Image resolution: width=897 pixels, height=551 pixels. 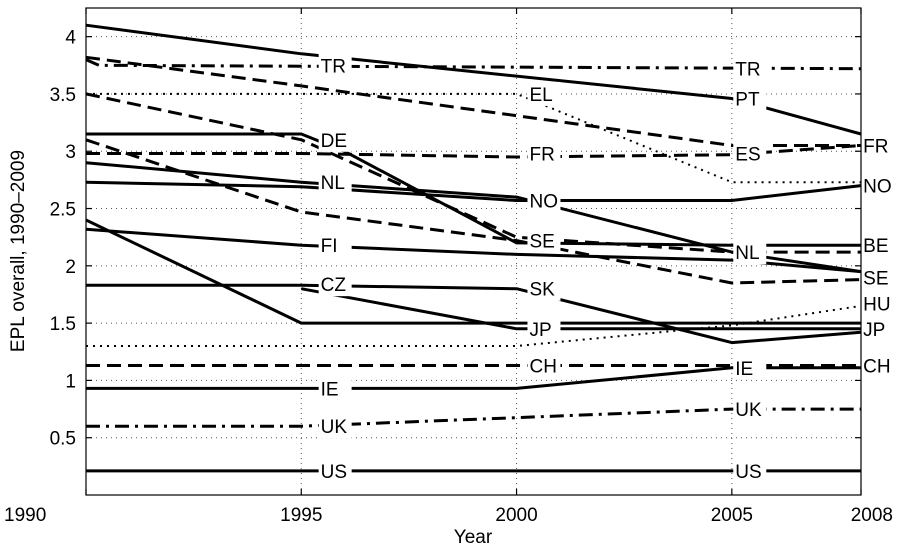 I want to click on series-line-hu, so click(x=474, y=325).